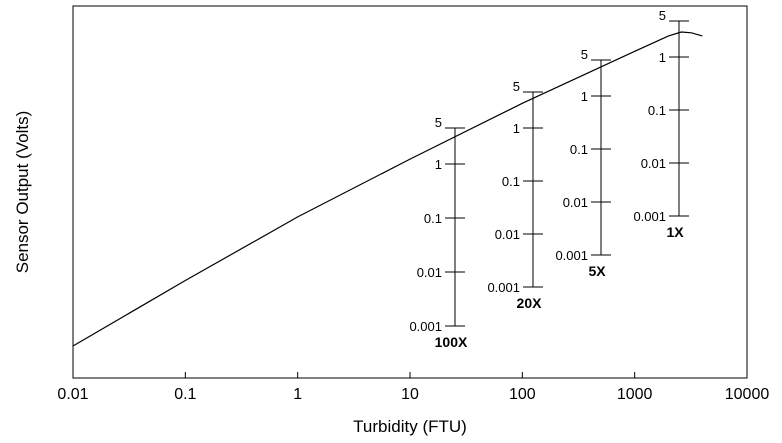  What do you see at coordinates (635, 394) in the screenshot?
I see `x-tick-label: 1000` at bounding box center [635, 394].